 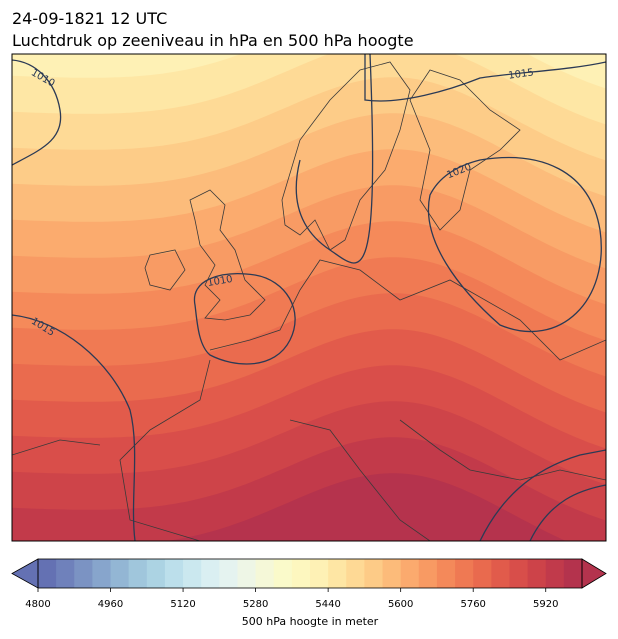 I want to click on tick-label: 5600, so click(x=400, y=604).